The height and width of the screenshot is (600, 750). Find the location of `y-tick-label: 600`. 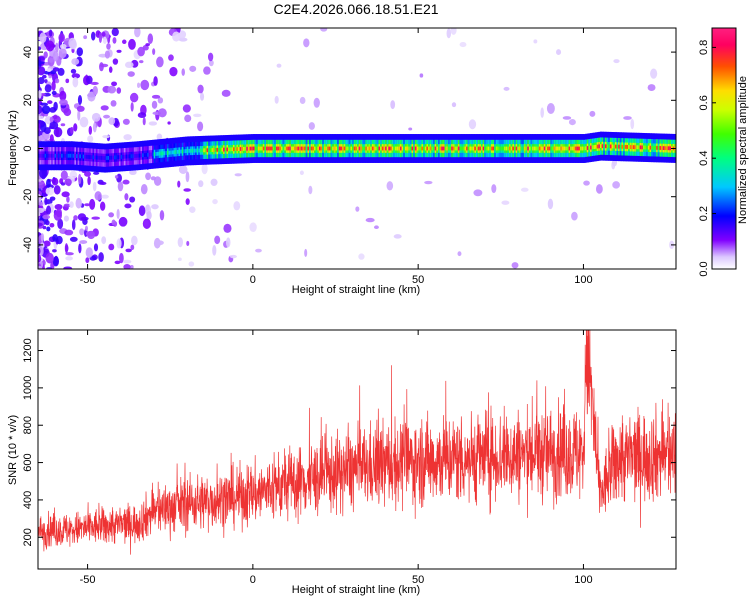

y-tick-label: 600 is located at coordinates (28, 462).